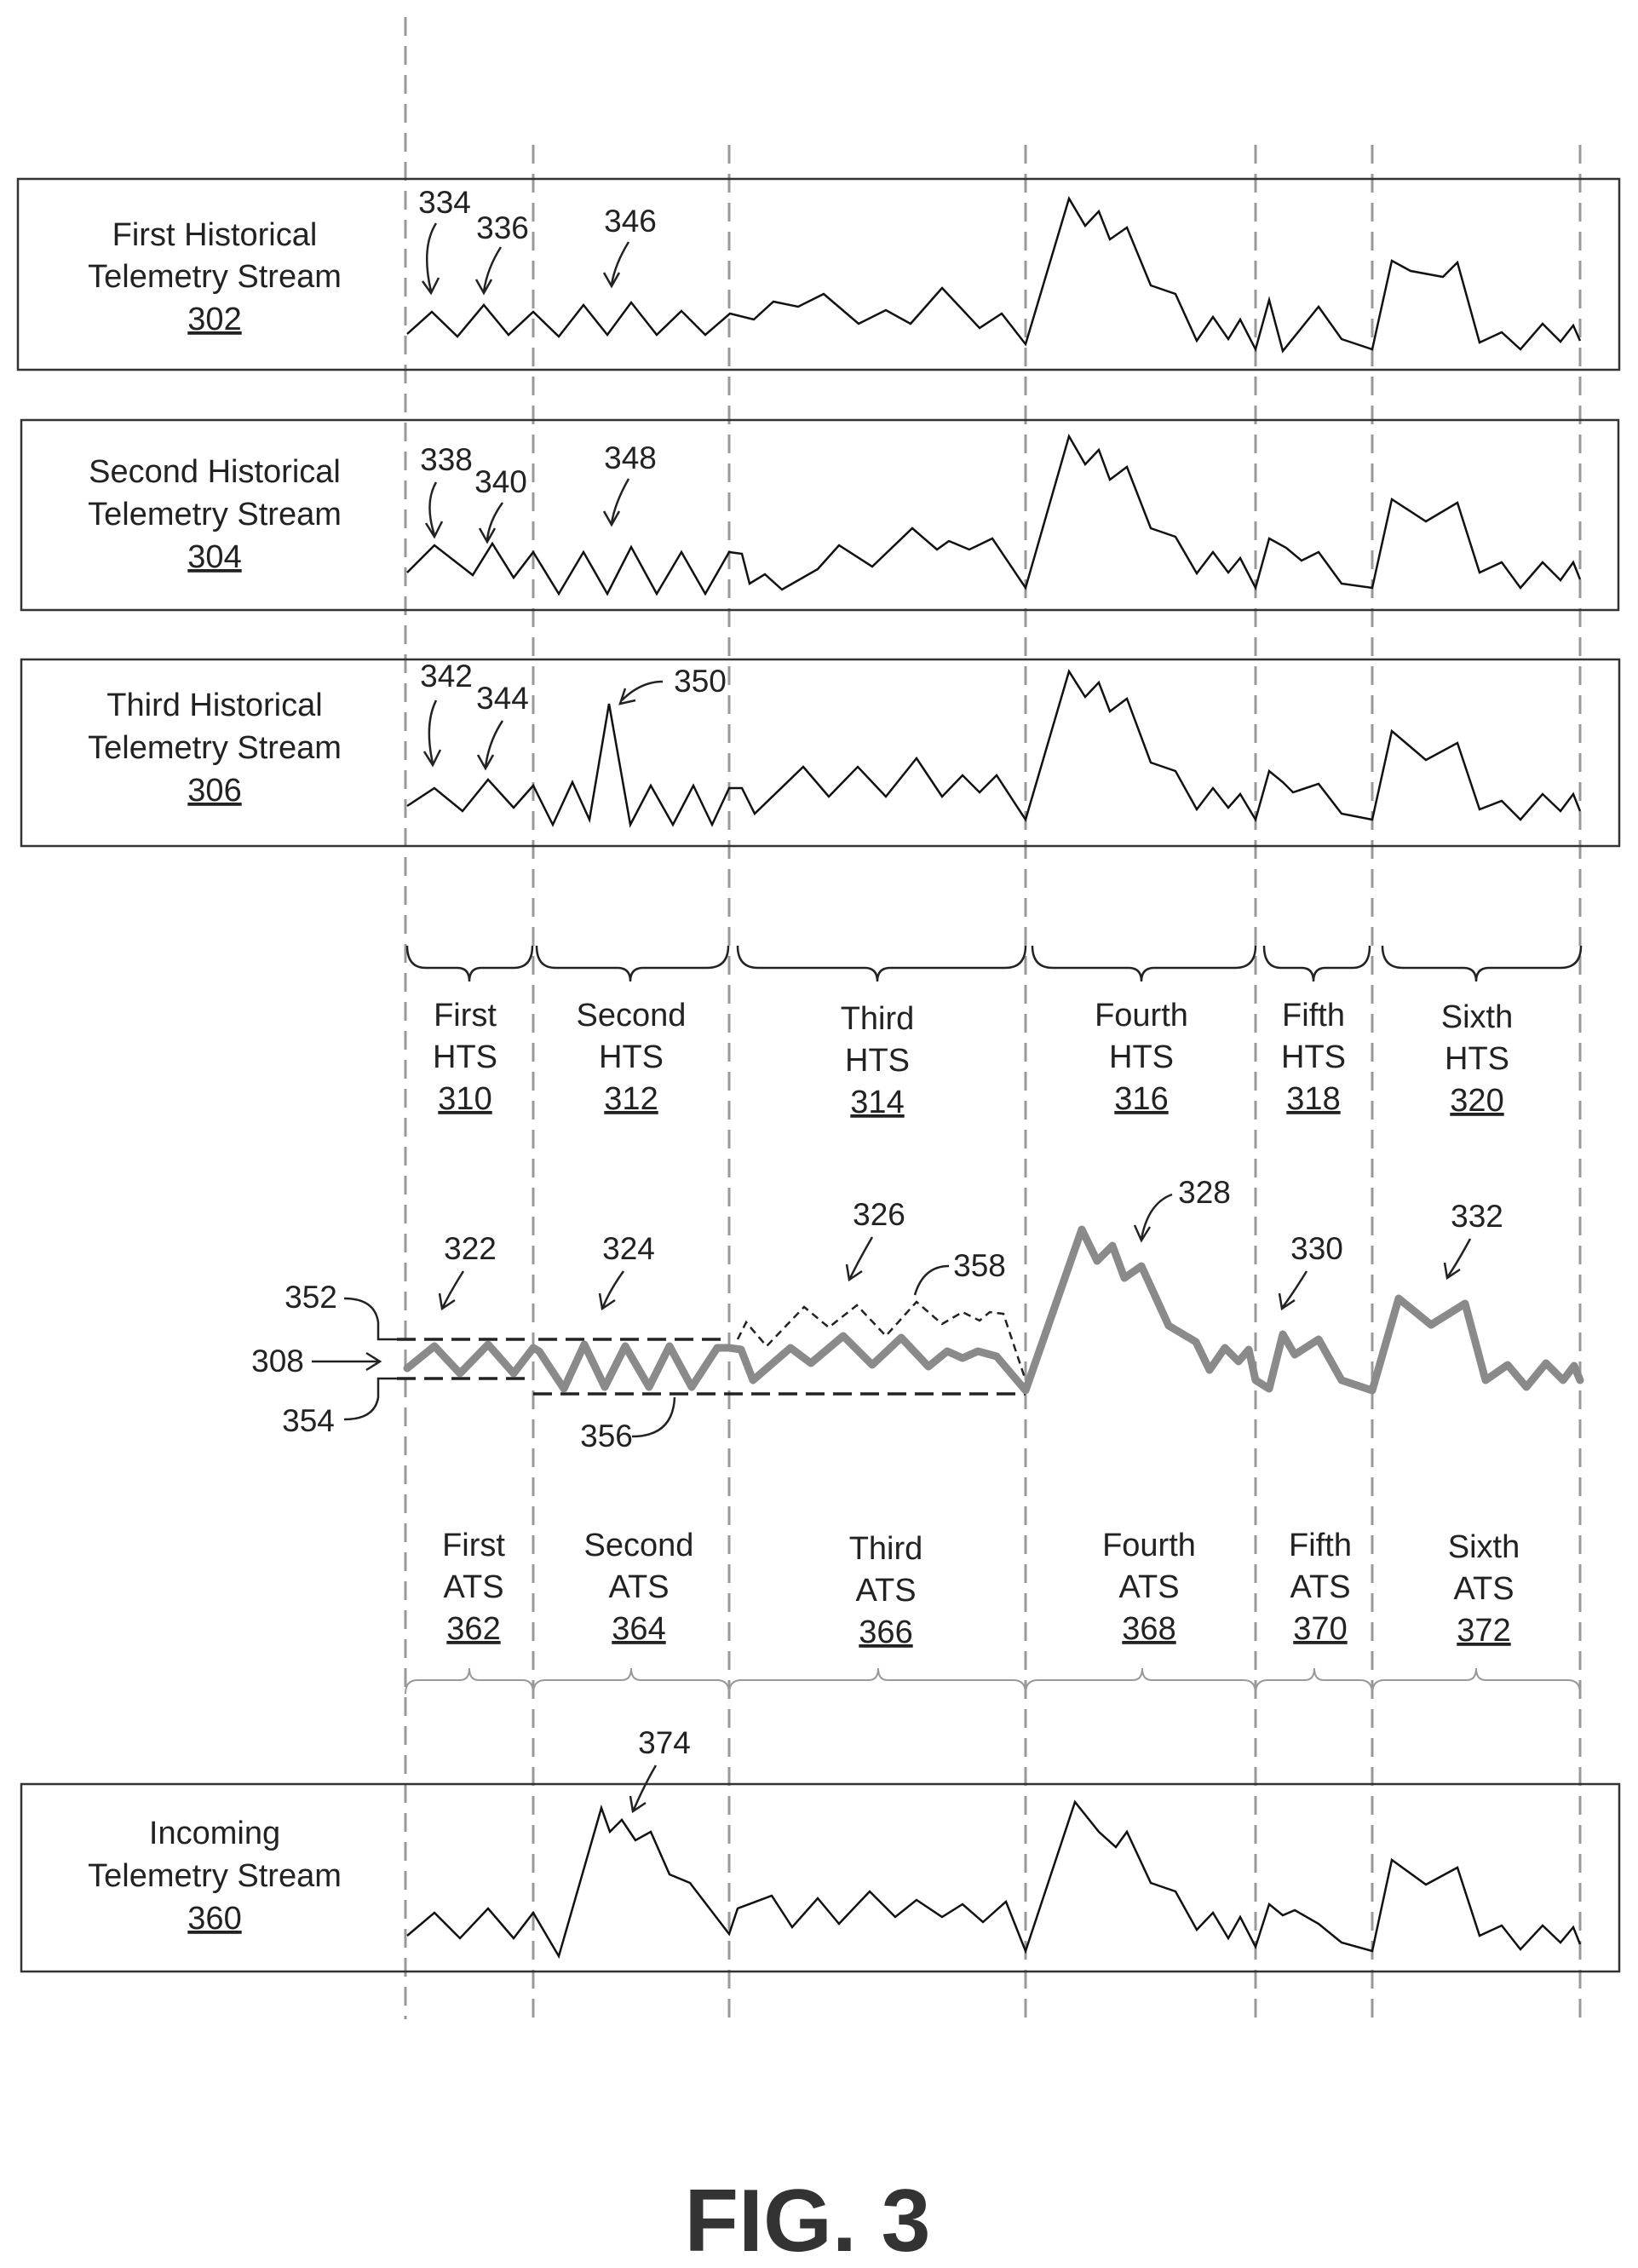  Describe the element at coordinates (1316, 1248) in the screenshot. I see `callout-330: 330` at that location.